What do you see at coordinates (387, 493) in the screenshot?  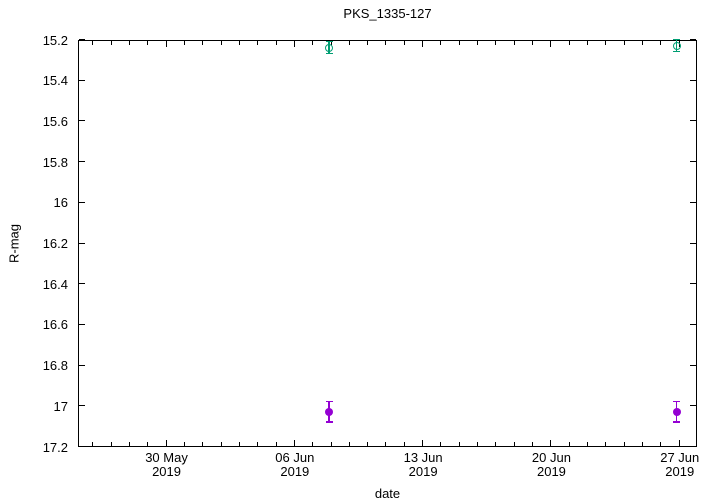 I see `x-axis-title: date` at bounding box center [387, 493].